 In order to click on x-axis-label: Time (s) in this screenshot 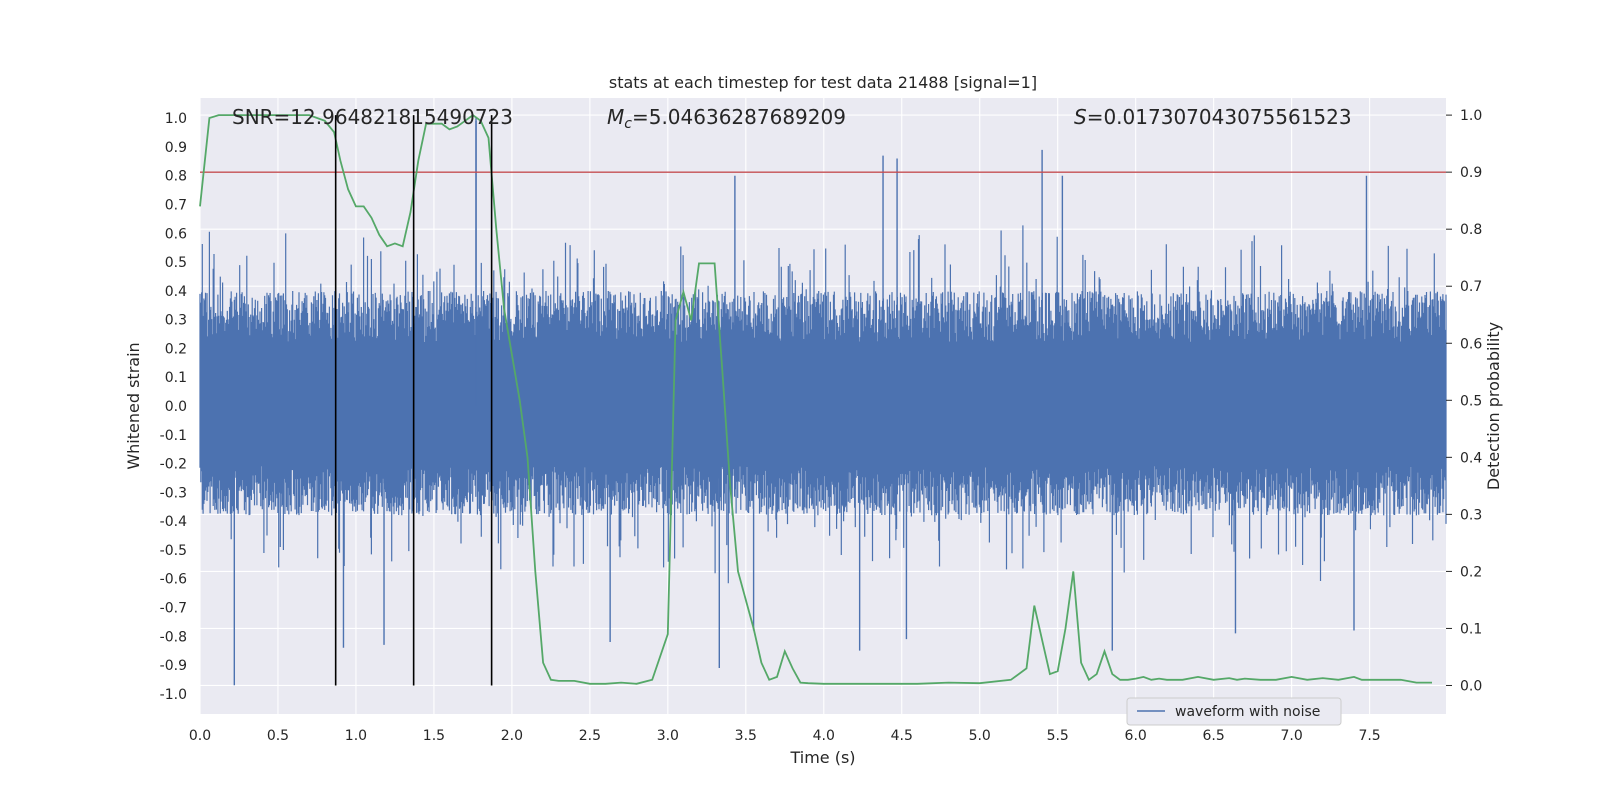, I will do `click(822, 757)`.